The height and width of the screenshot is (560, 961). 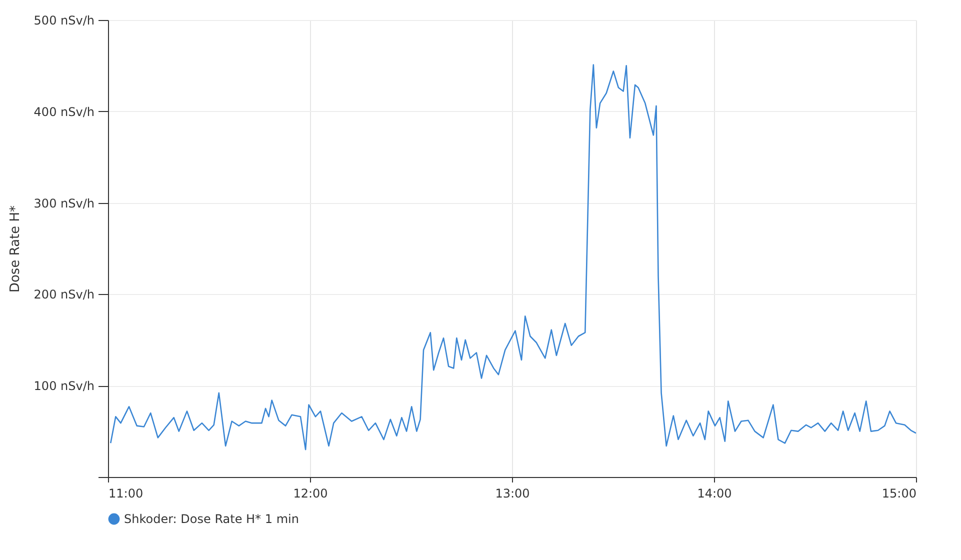 I want to click on y-tick-label: 200 nSv/h, so click(x=64, y=295).